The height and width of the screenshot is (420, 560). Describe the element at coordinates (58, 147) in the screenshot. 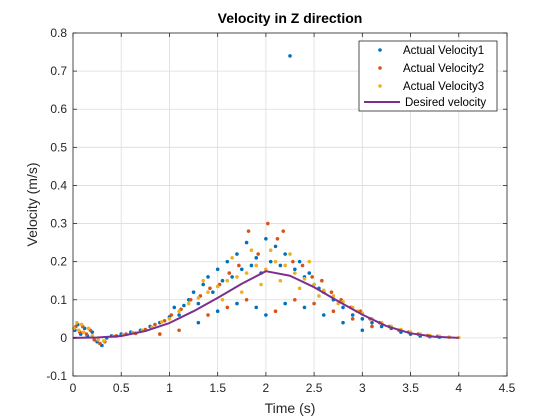

I see `y-tick-label: 0.5` at that location.